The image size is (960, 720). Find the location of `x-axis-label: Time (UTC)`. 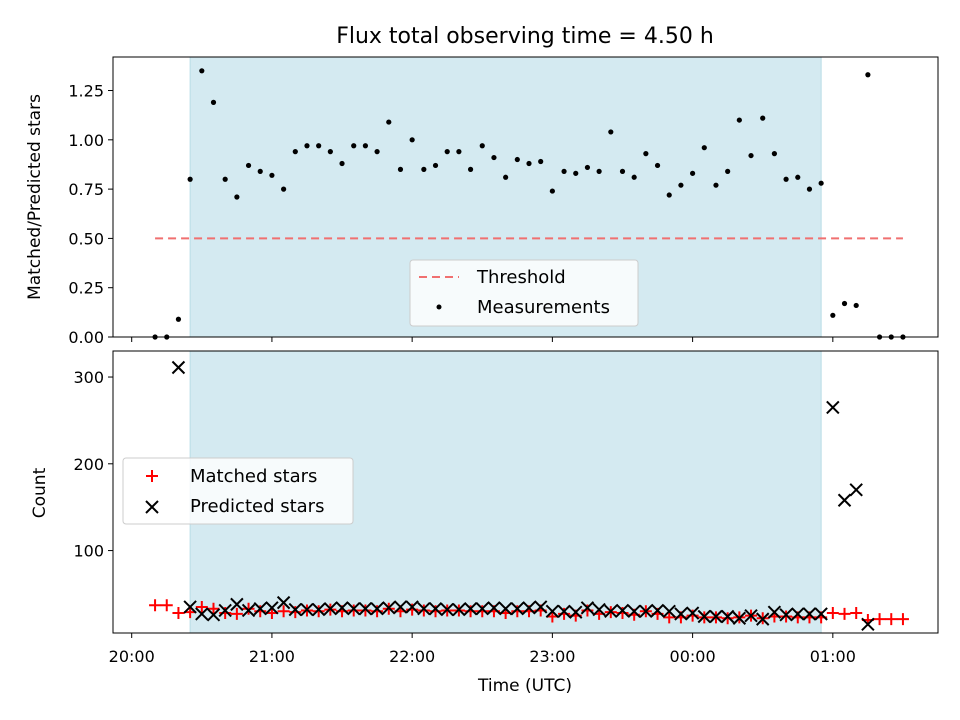

x-axis-label: Time (UTC) is located at coordinates (524, 686).